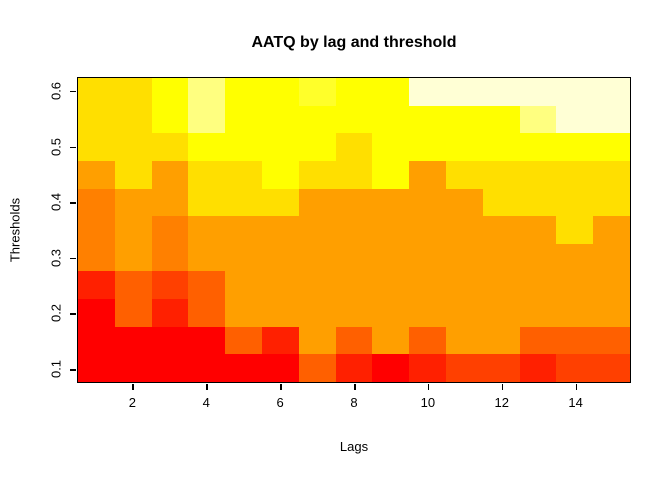 This screenshot has height=480, width=672. Describe the element at coordinates (56, 202) in the screenshot. I see `y-axis-tick-label: 0.4` at that location.